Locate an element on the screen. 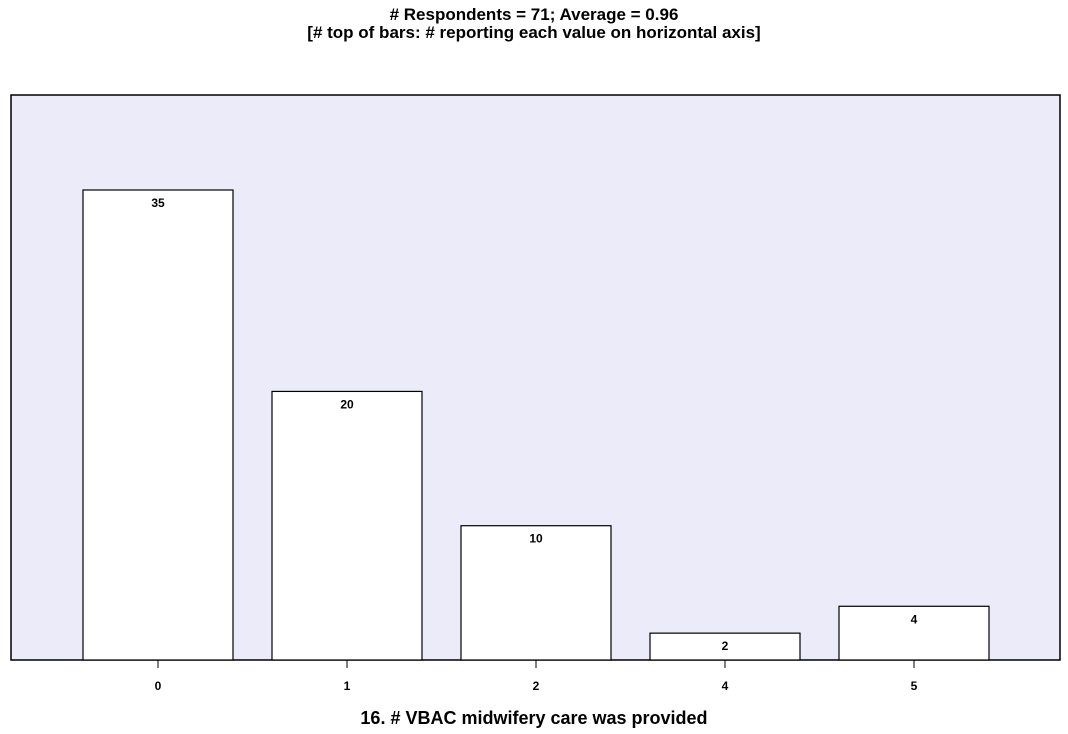 This screenshot has height=734, width=1068. x-tick-label: 5 is located at coordinates (914, 686).